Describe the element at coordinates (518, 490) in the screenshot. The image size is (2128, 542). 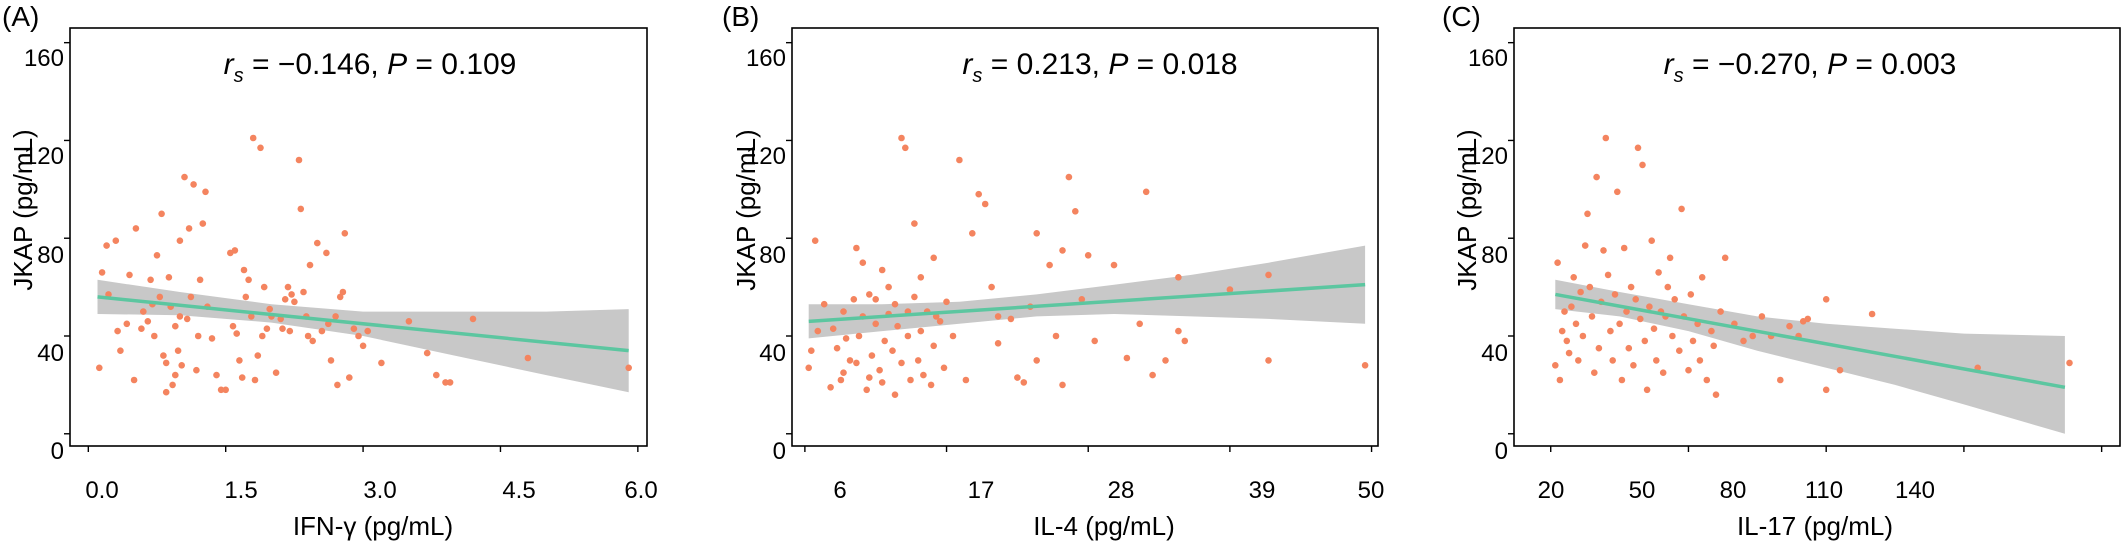
I see `xtick-label: 4.5` at that location.